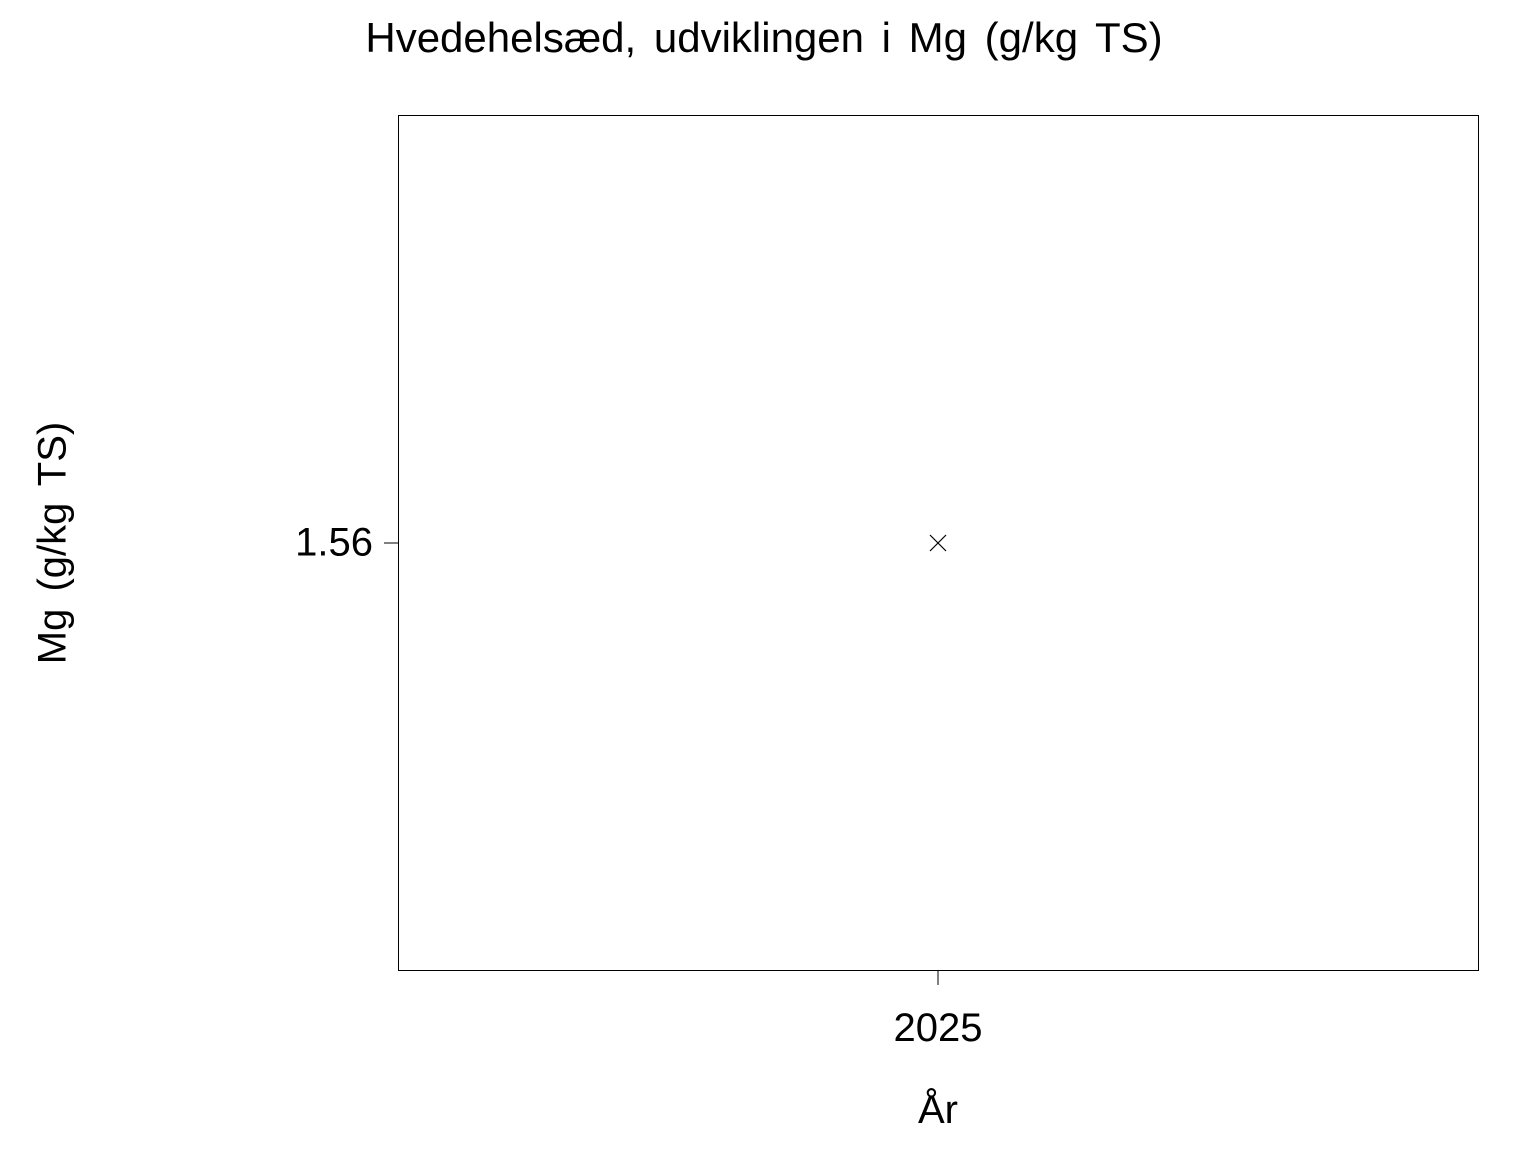 The height and width of the screenshot is (1152, 1536). Describe the element at coordinates (764, 37) in the screenshot. I see `chart-title: Hvedehelsæd, udviklingen i Mg (g/kg TS)` at that location.